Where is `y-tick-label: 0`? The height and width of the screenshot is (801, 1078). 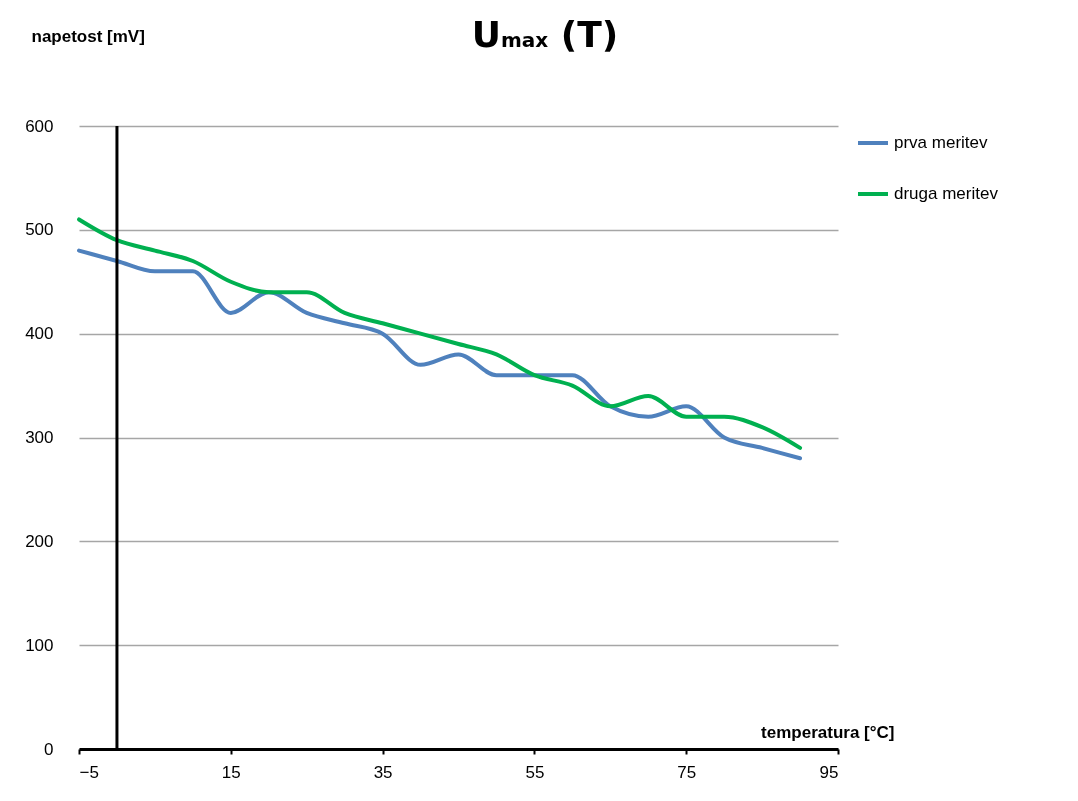 y-tick-label: 0 is located at coordinates (49, 749).